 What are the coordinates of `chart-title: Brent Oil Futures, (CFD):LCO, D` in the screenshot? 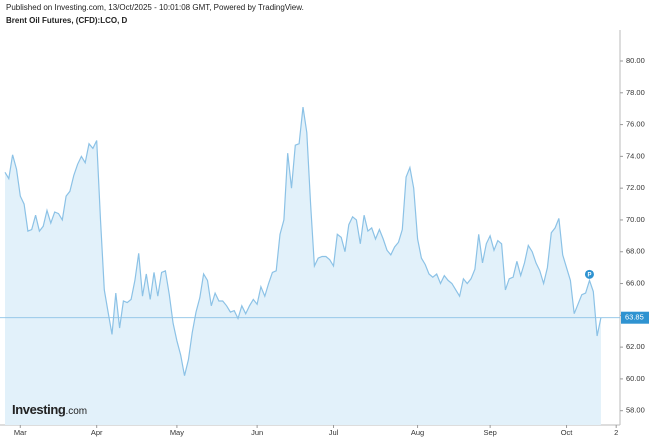 It's located at (67, 20).